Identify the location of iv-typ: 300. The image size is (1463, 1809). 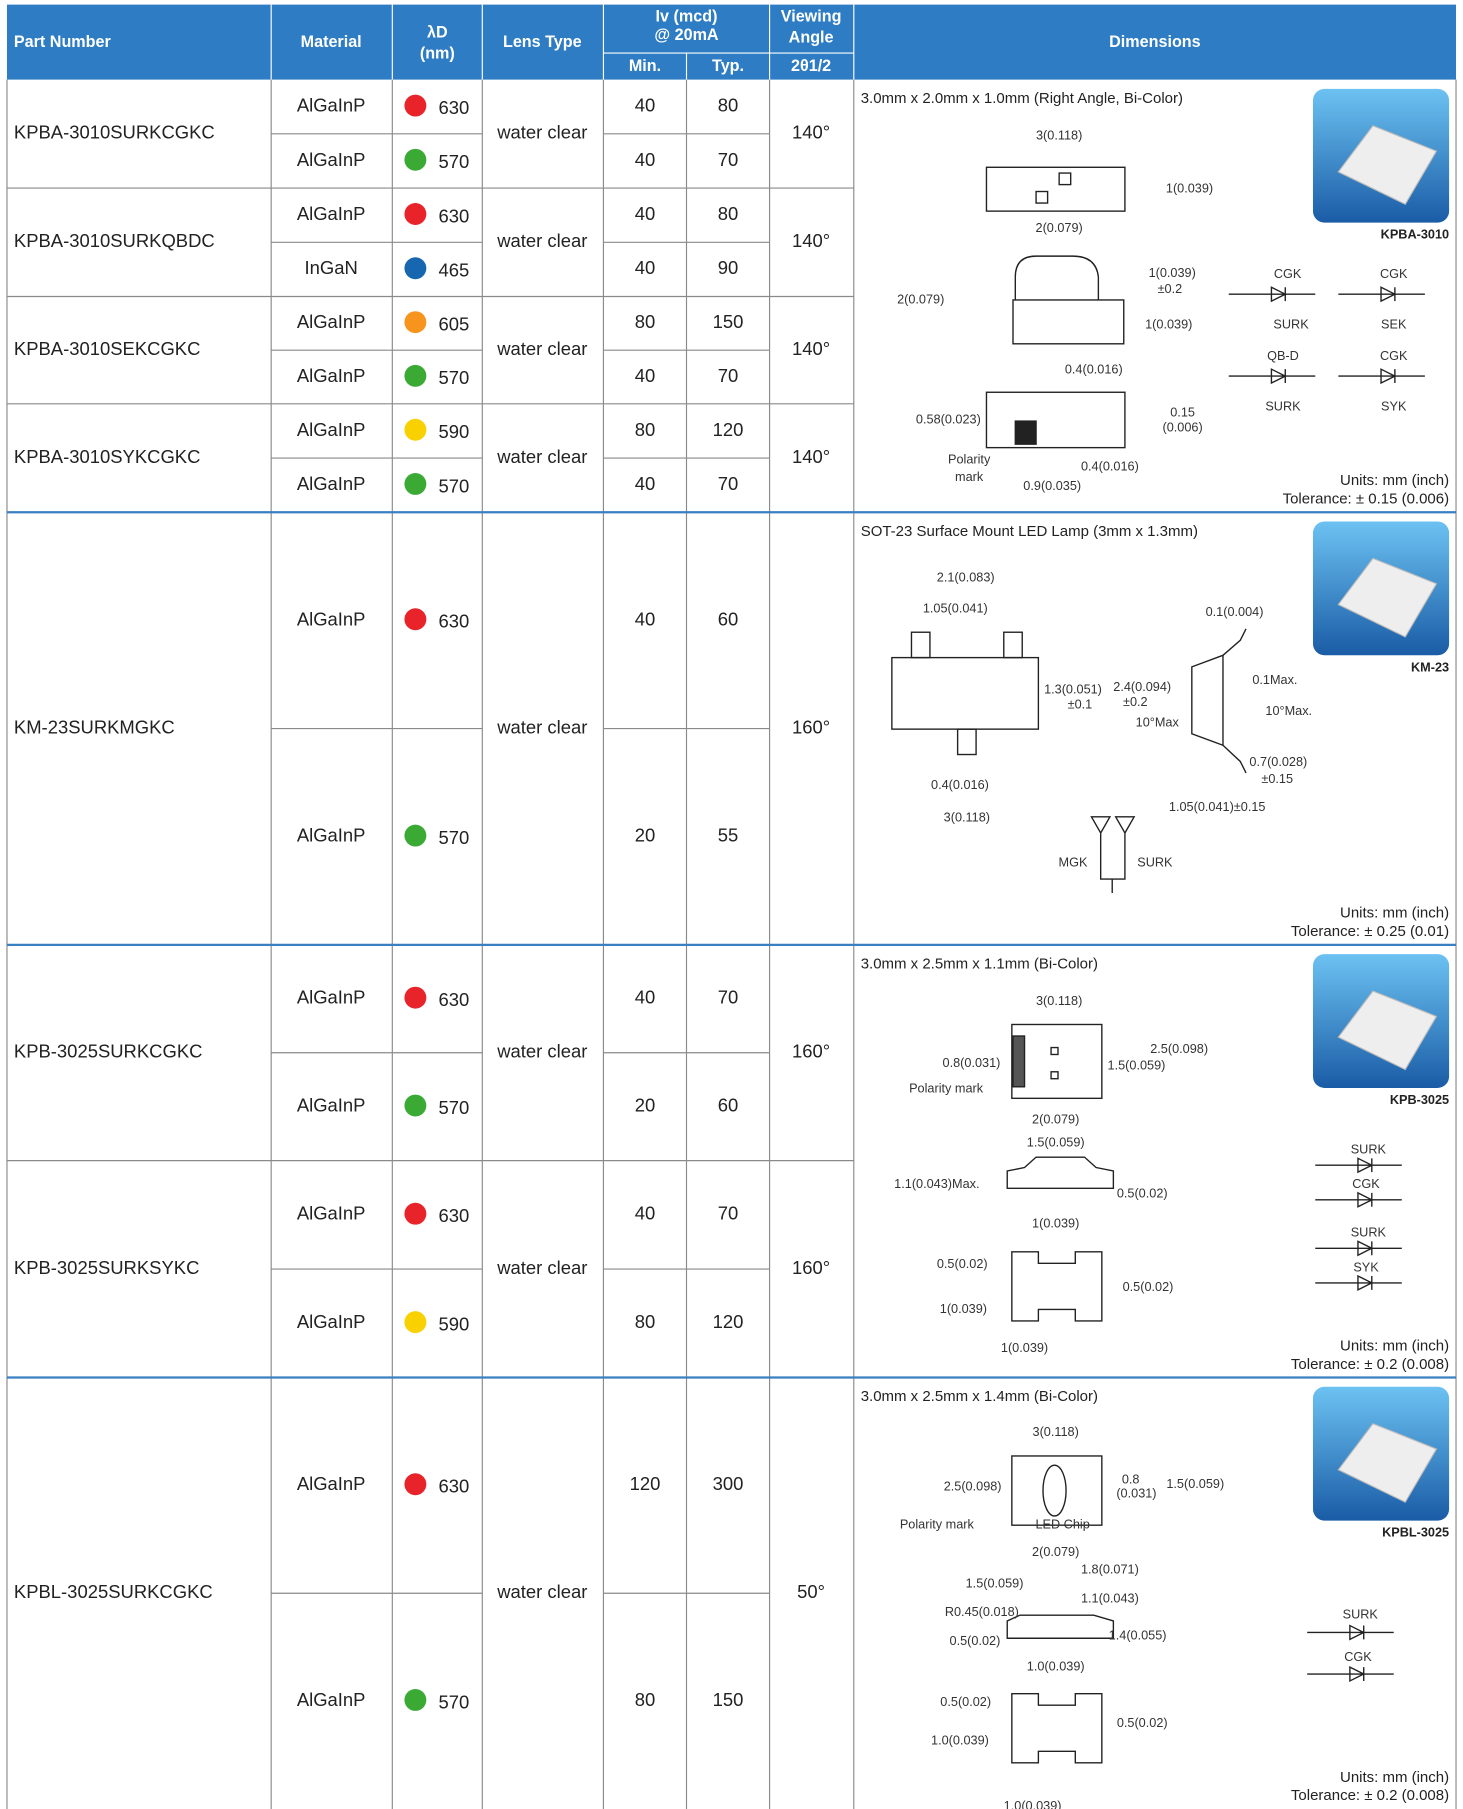
(728, 1483).